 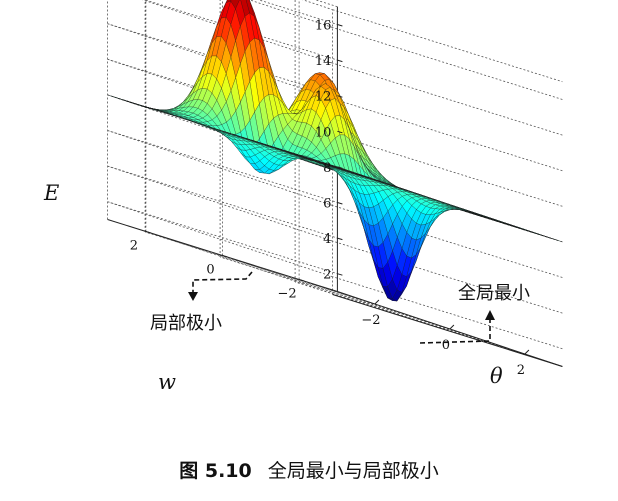 I want to click on y-axis-title: w, so click(x=167, y=382).